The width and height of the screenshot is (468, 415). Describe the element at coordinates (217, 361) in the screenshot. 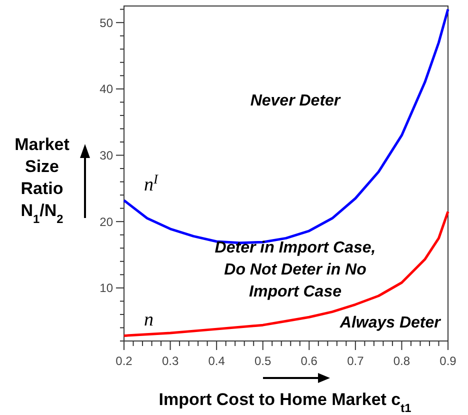

I see `x-tick-label: 0.4` at that location.